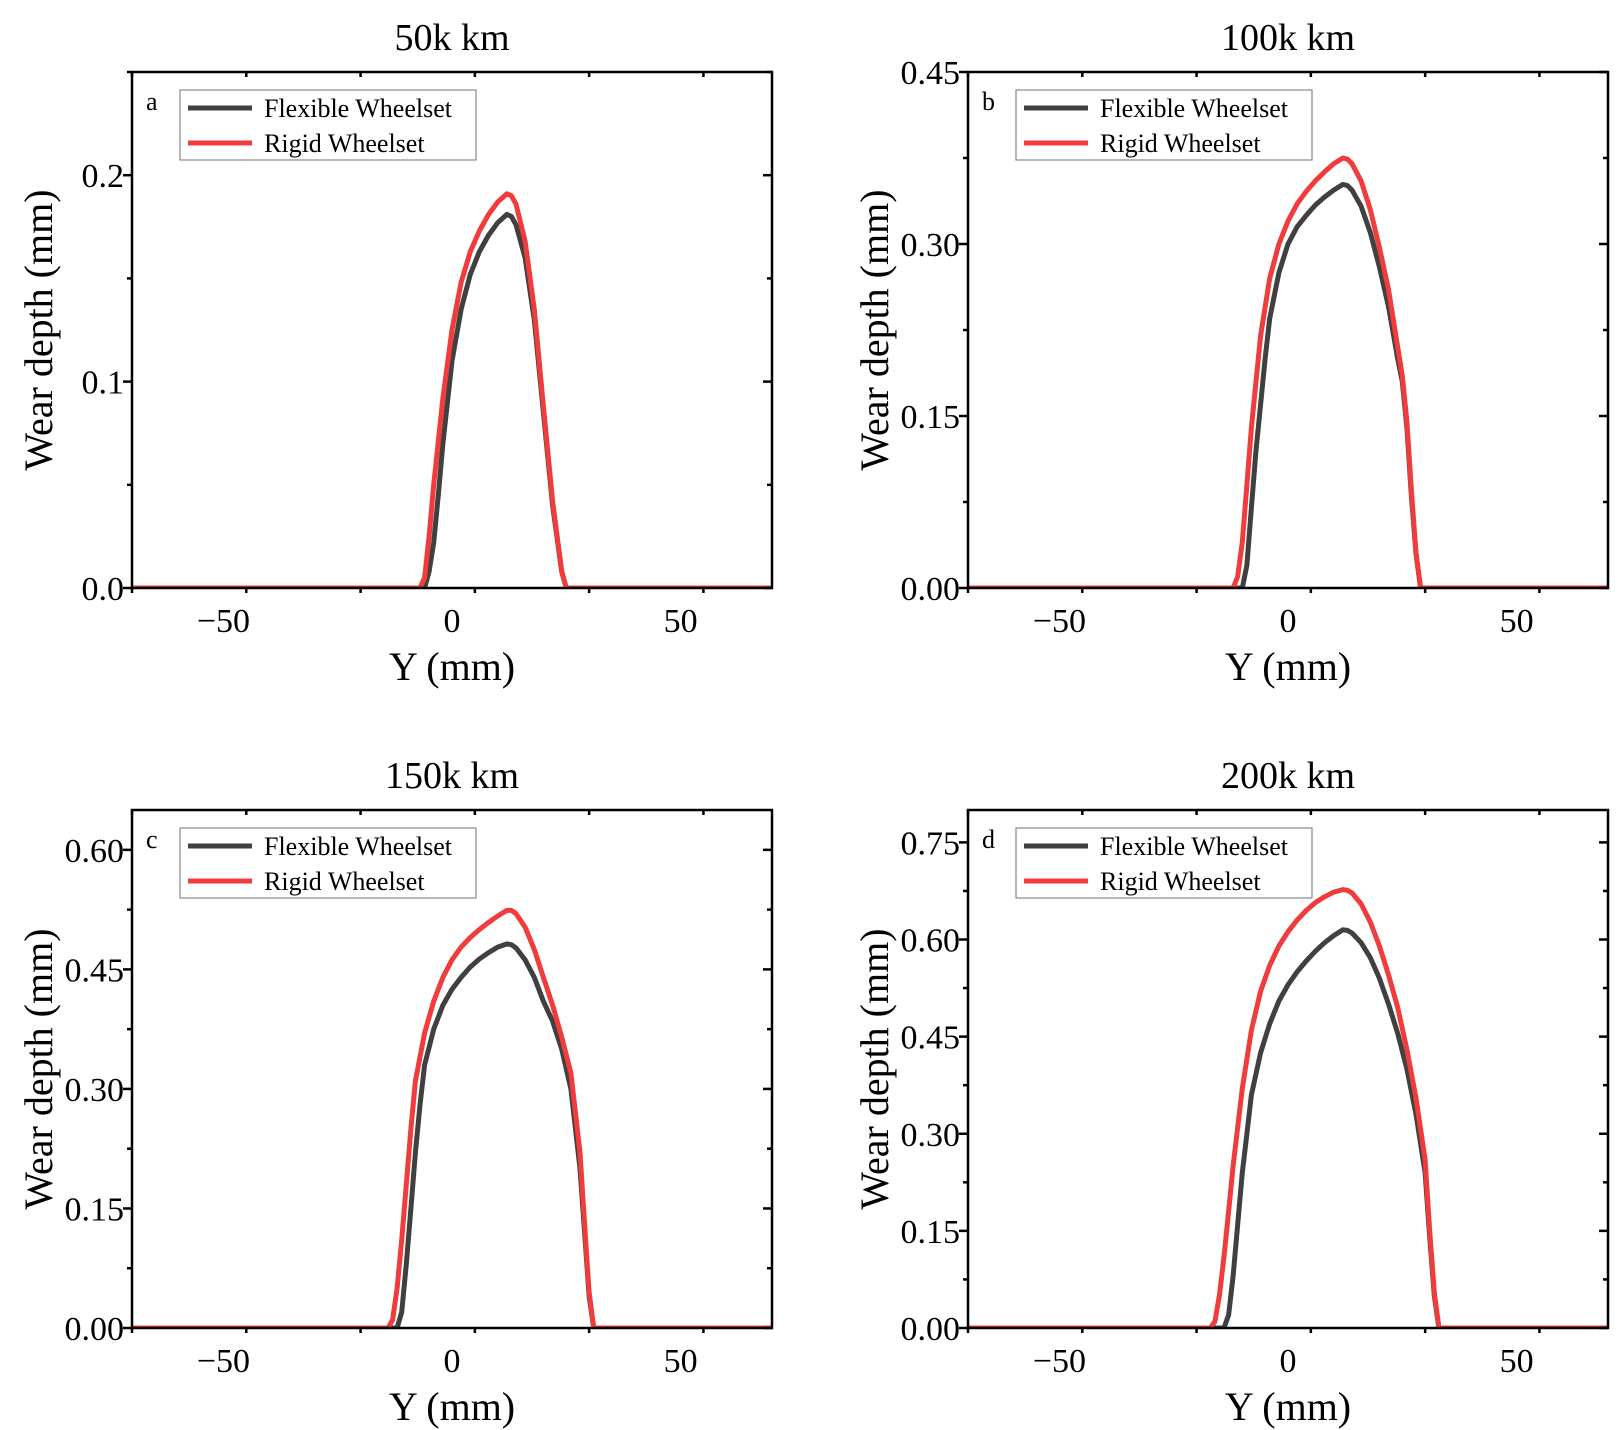 This screenshot has width=1623, height=1430. What do you see at coordinates (988, 839) in the screenshot?
I see `panel-label: d` at bounding box center [988, 839].